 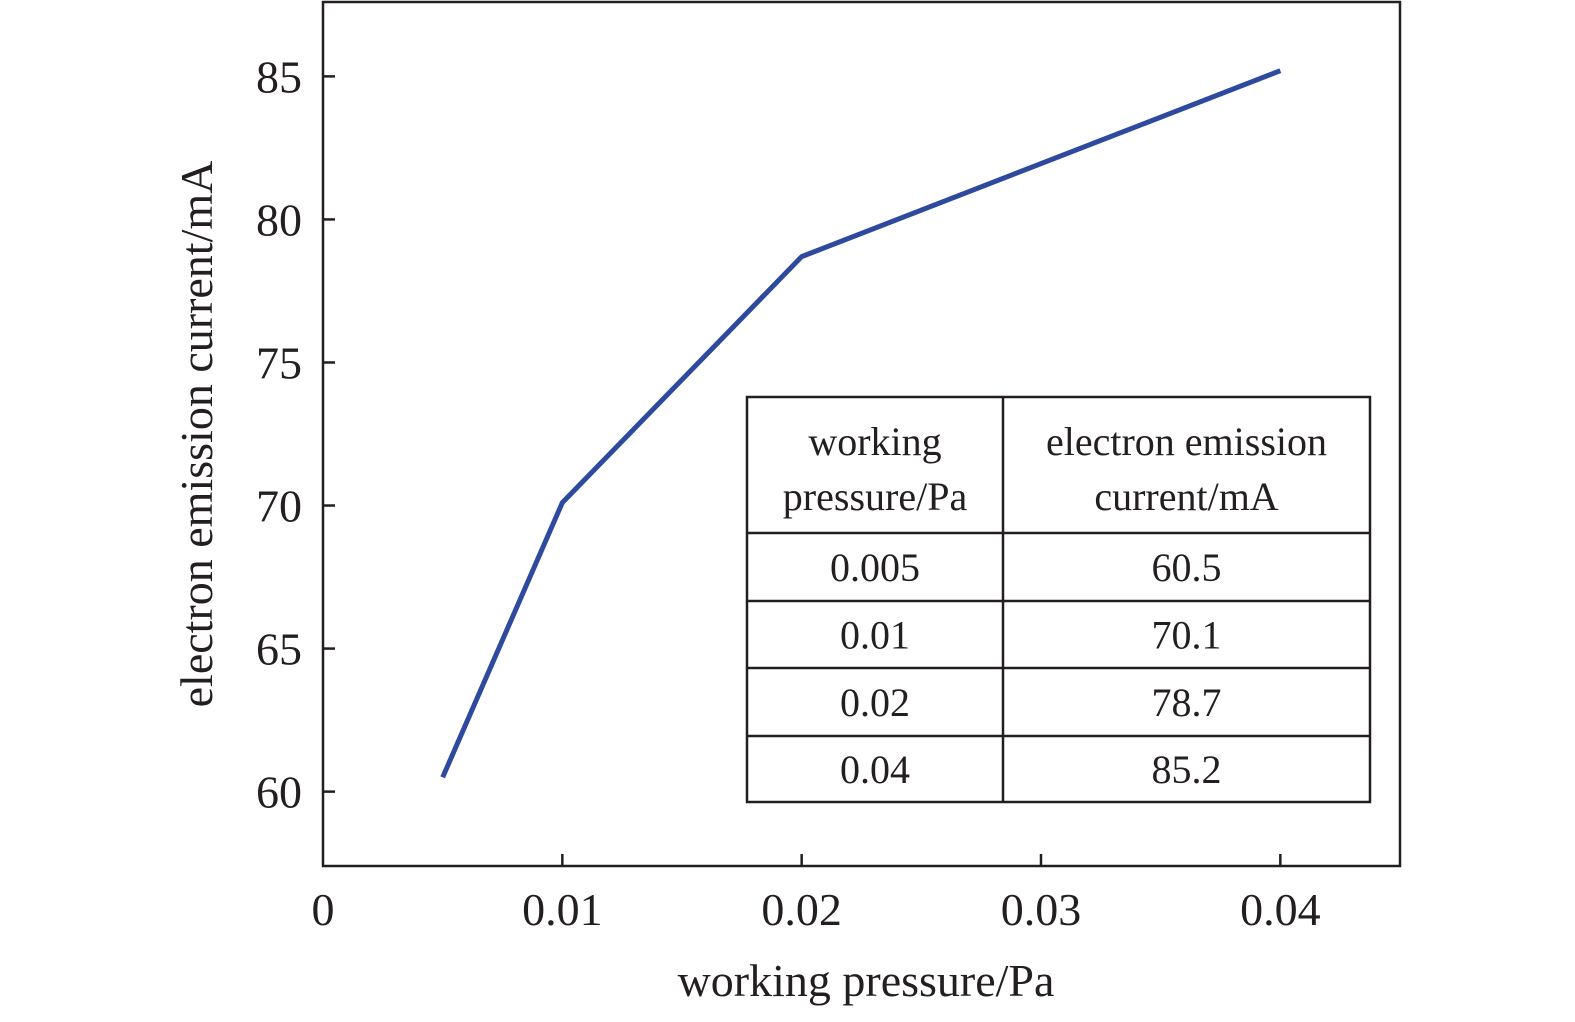 I want to click on y-tick-label: 75, so click(x=279, y=362).